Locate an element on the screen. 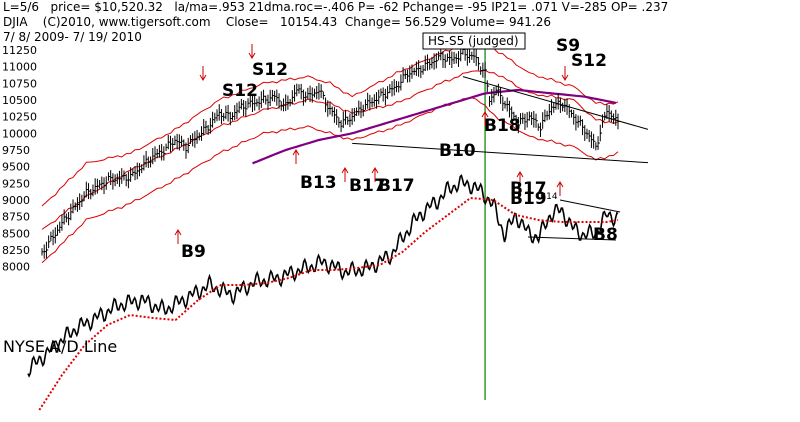 The width and height of the screenshot is (800, 422). trendlines is located at coordinates (500, 120).